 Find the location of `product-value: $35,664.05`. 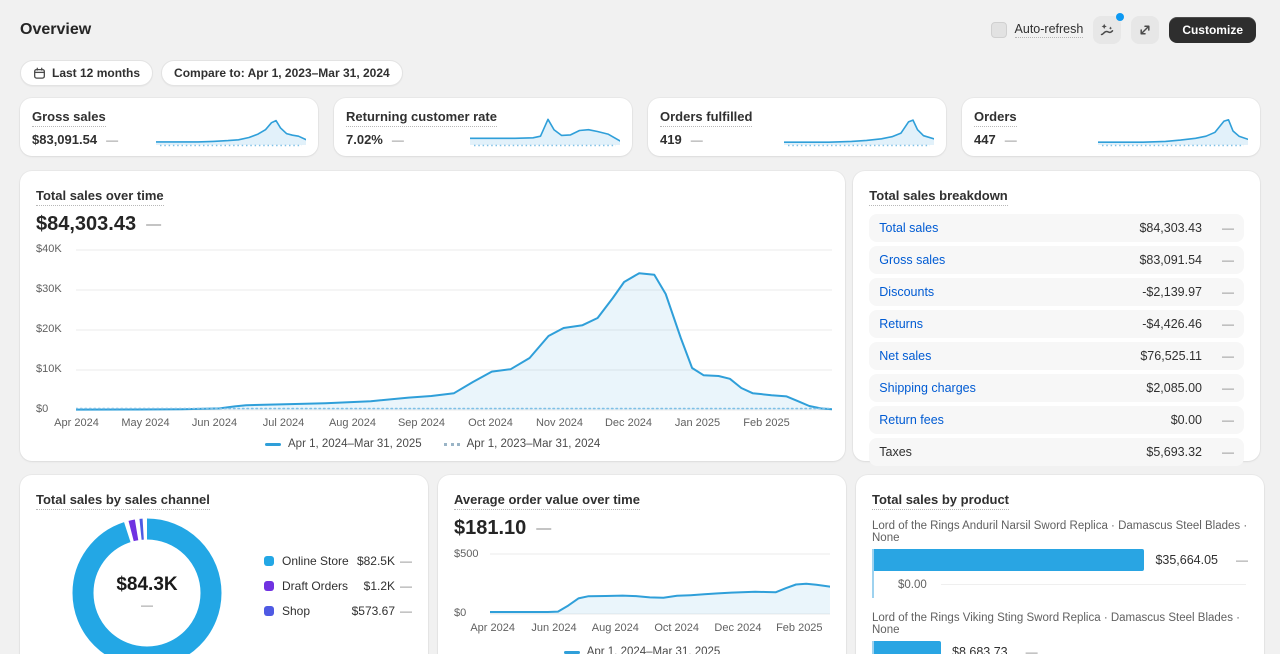

product-value: $35,664.05 is located at coordinates (1186, 560).